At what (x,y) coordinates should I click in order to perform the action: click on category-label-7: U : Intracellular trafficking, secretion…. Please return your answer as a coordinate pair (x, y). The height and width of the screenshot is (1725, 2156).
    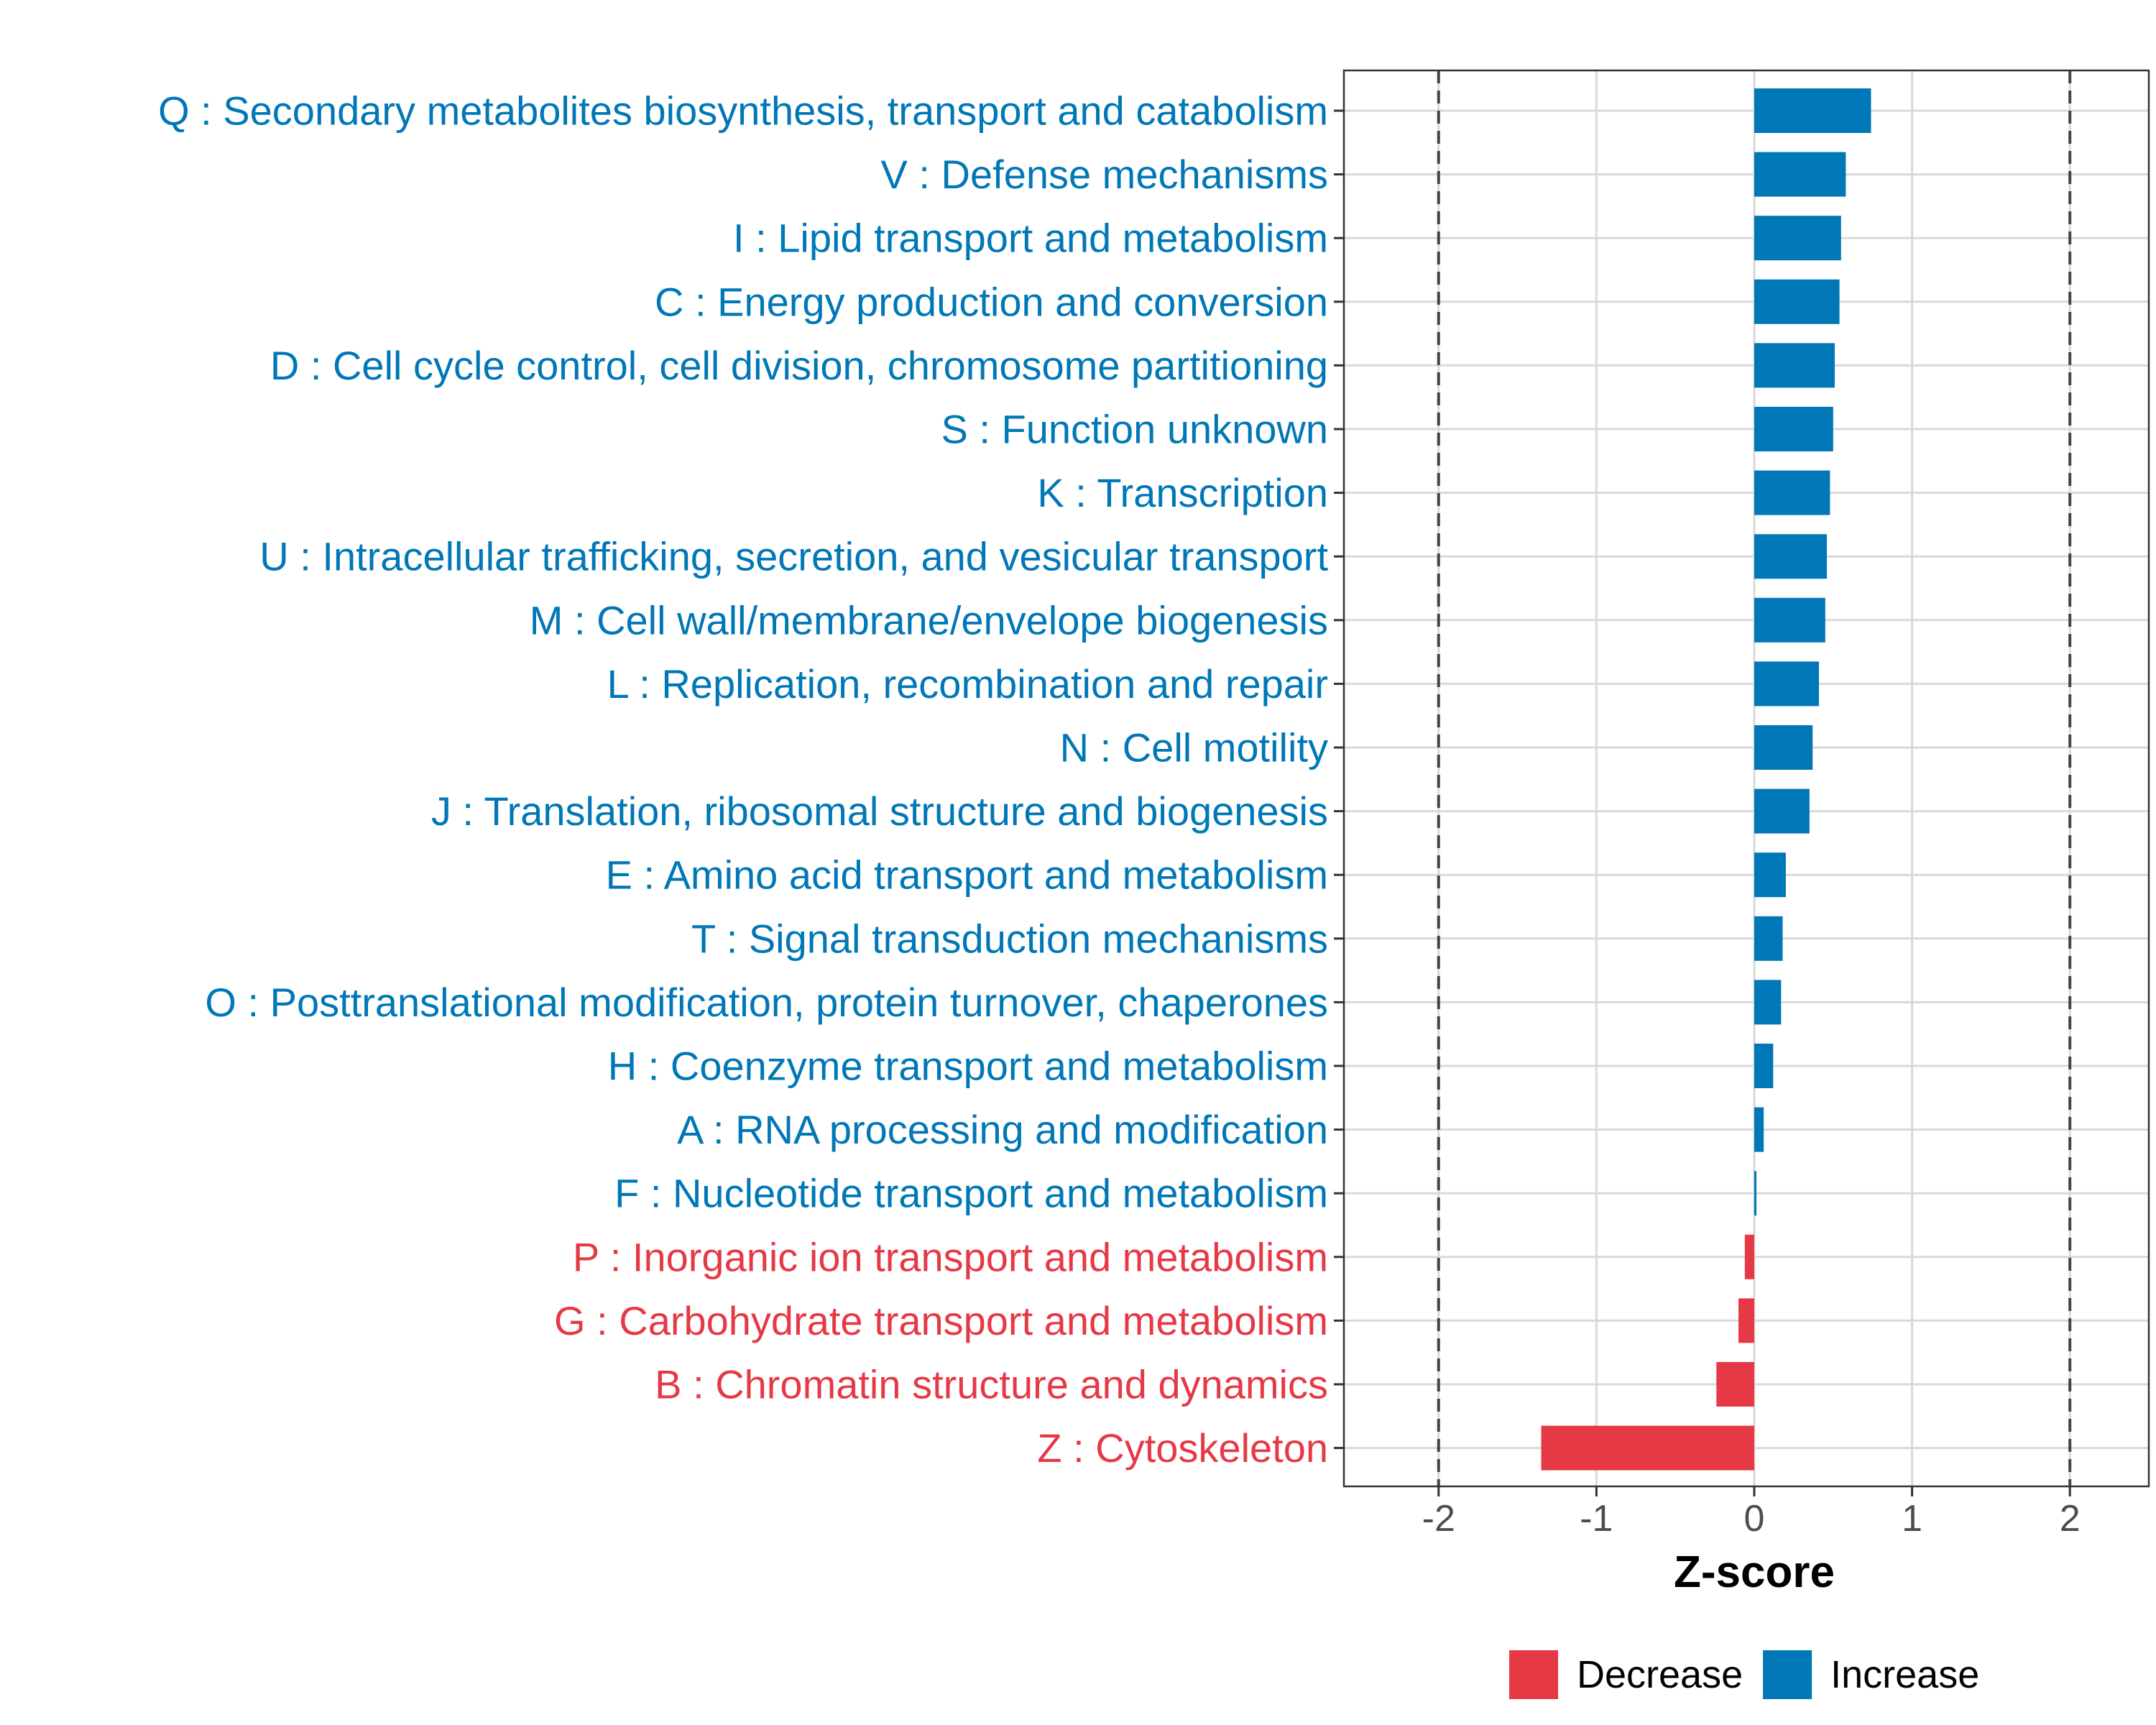
    Looking at the image, I should click on (794, 556).